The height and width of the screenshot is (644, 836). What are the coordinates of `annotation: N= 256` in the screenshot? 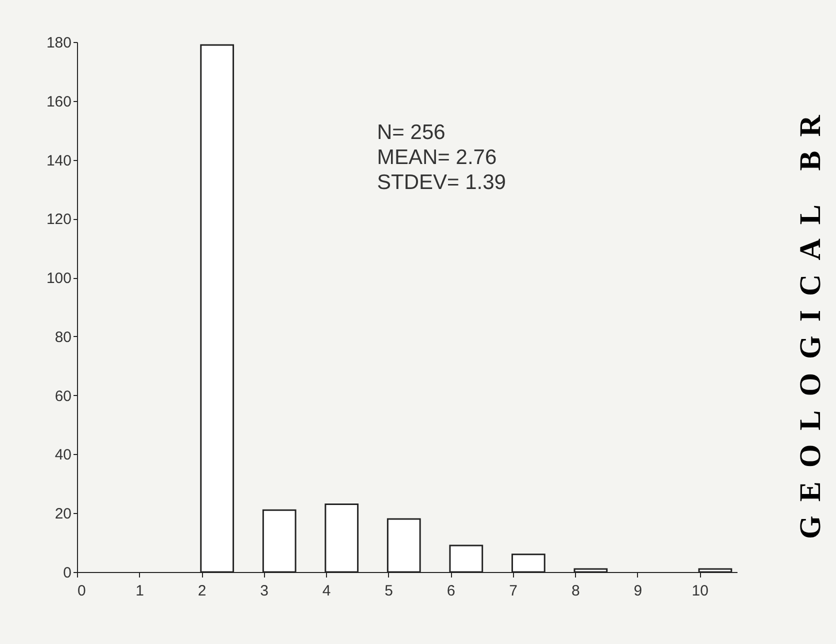 It's located at (411, 132).